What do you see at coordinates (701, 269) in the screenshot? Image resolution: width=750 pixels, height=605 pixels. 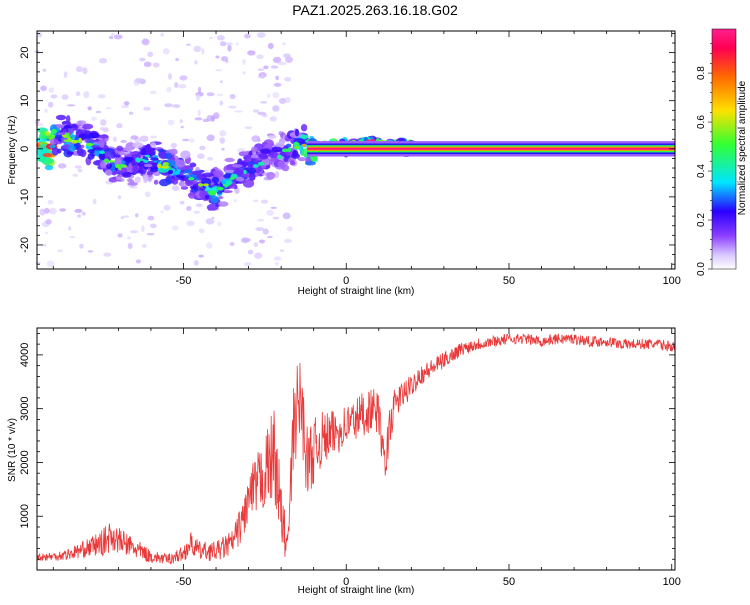 I see `colorbar-tick-label: 0.0` at bounding box center [701, 269].